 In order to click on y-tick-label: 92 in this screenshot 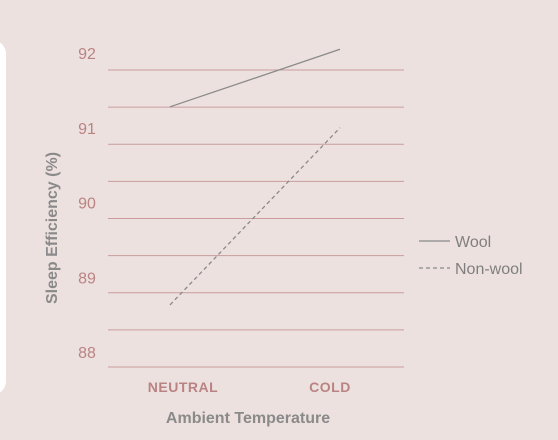, I will do `click(87, 54)`.